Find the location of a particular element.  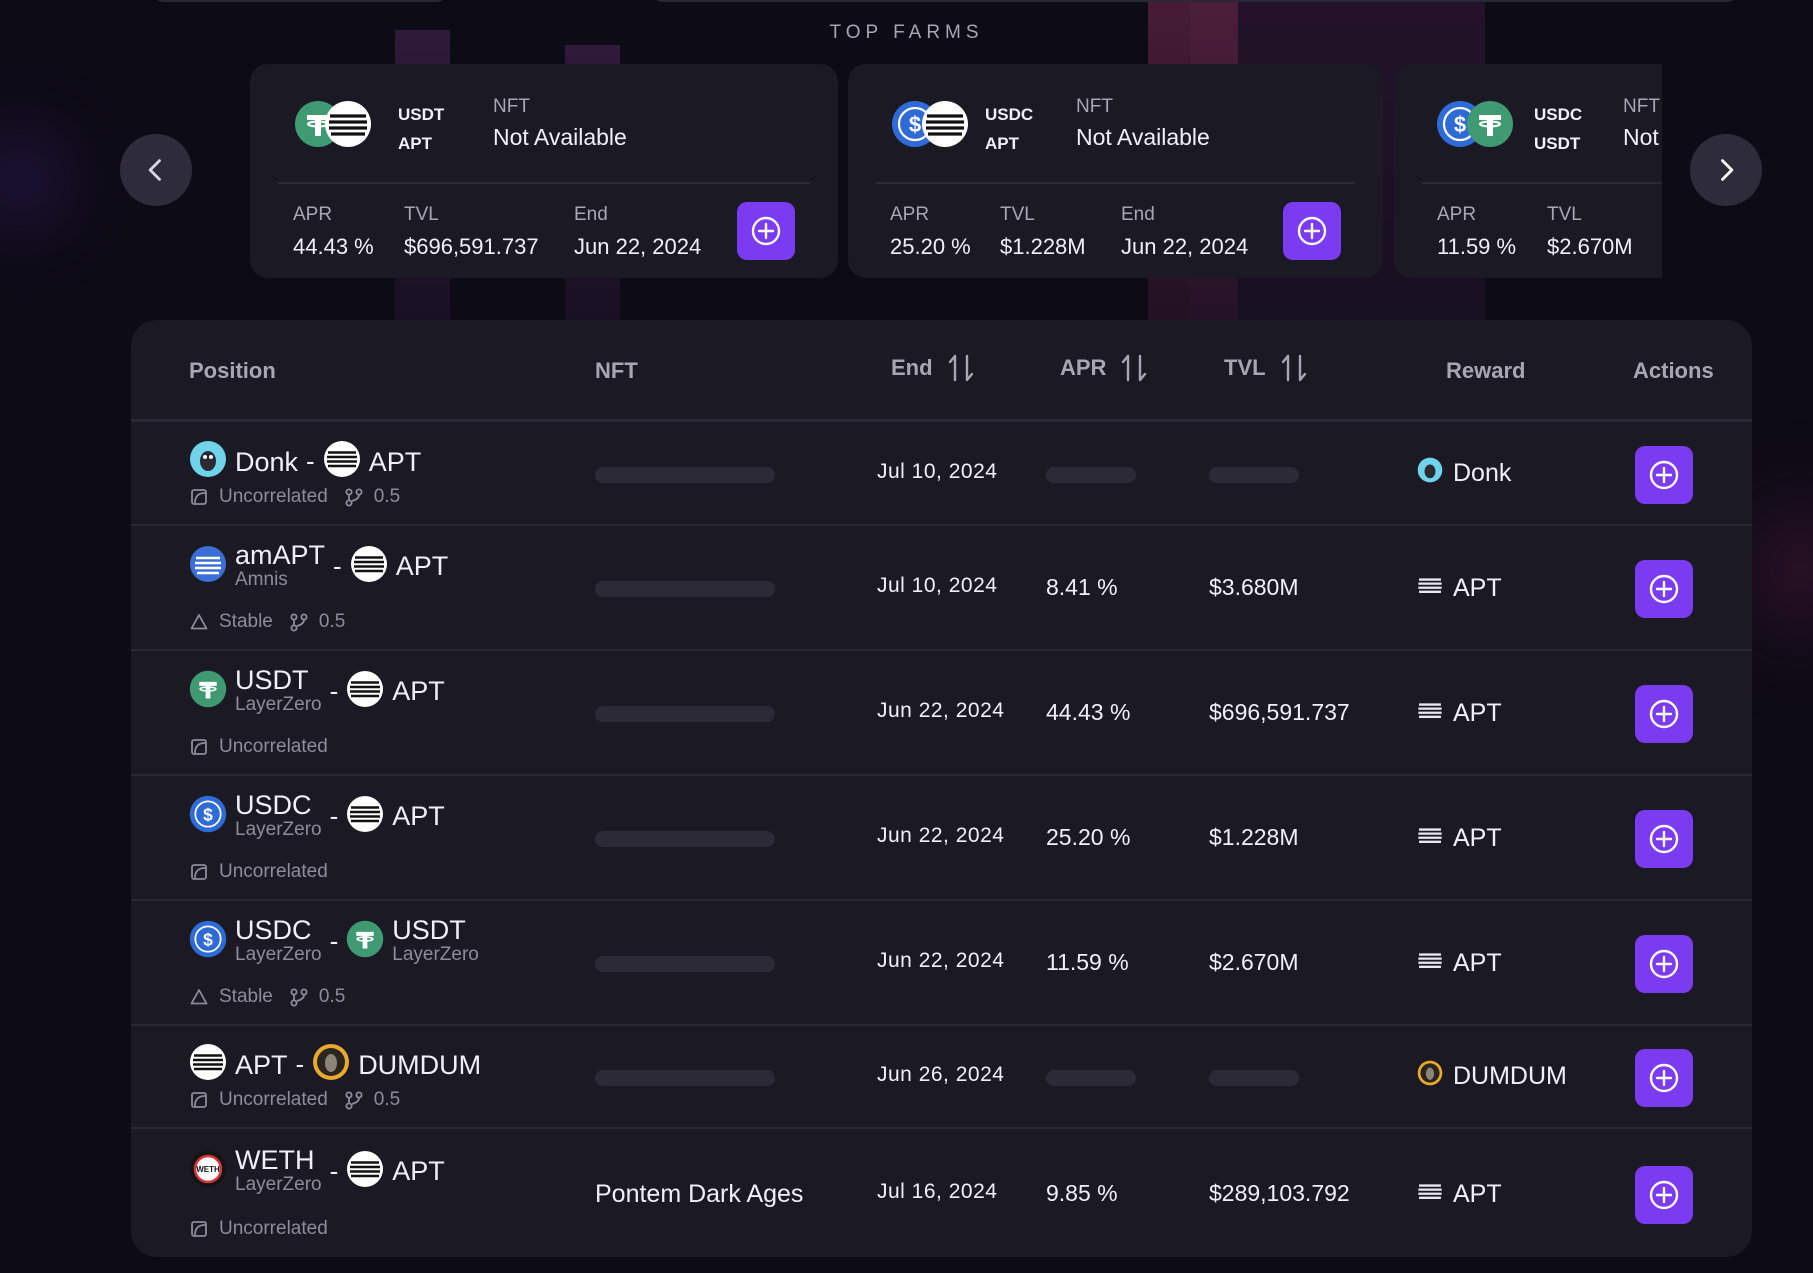

header-position-label: Position is located at coordinates (232, 370).